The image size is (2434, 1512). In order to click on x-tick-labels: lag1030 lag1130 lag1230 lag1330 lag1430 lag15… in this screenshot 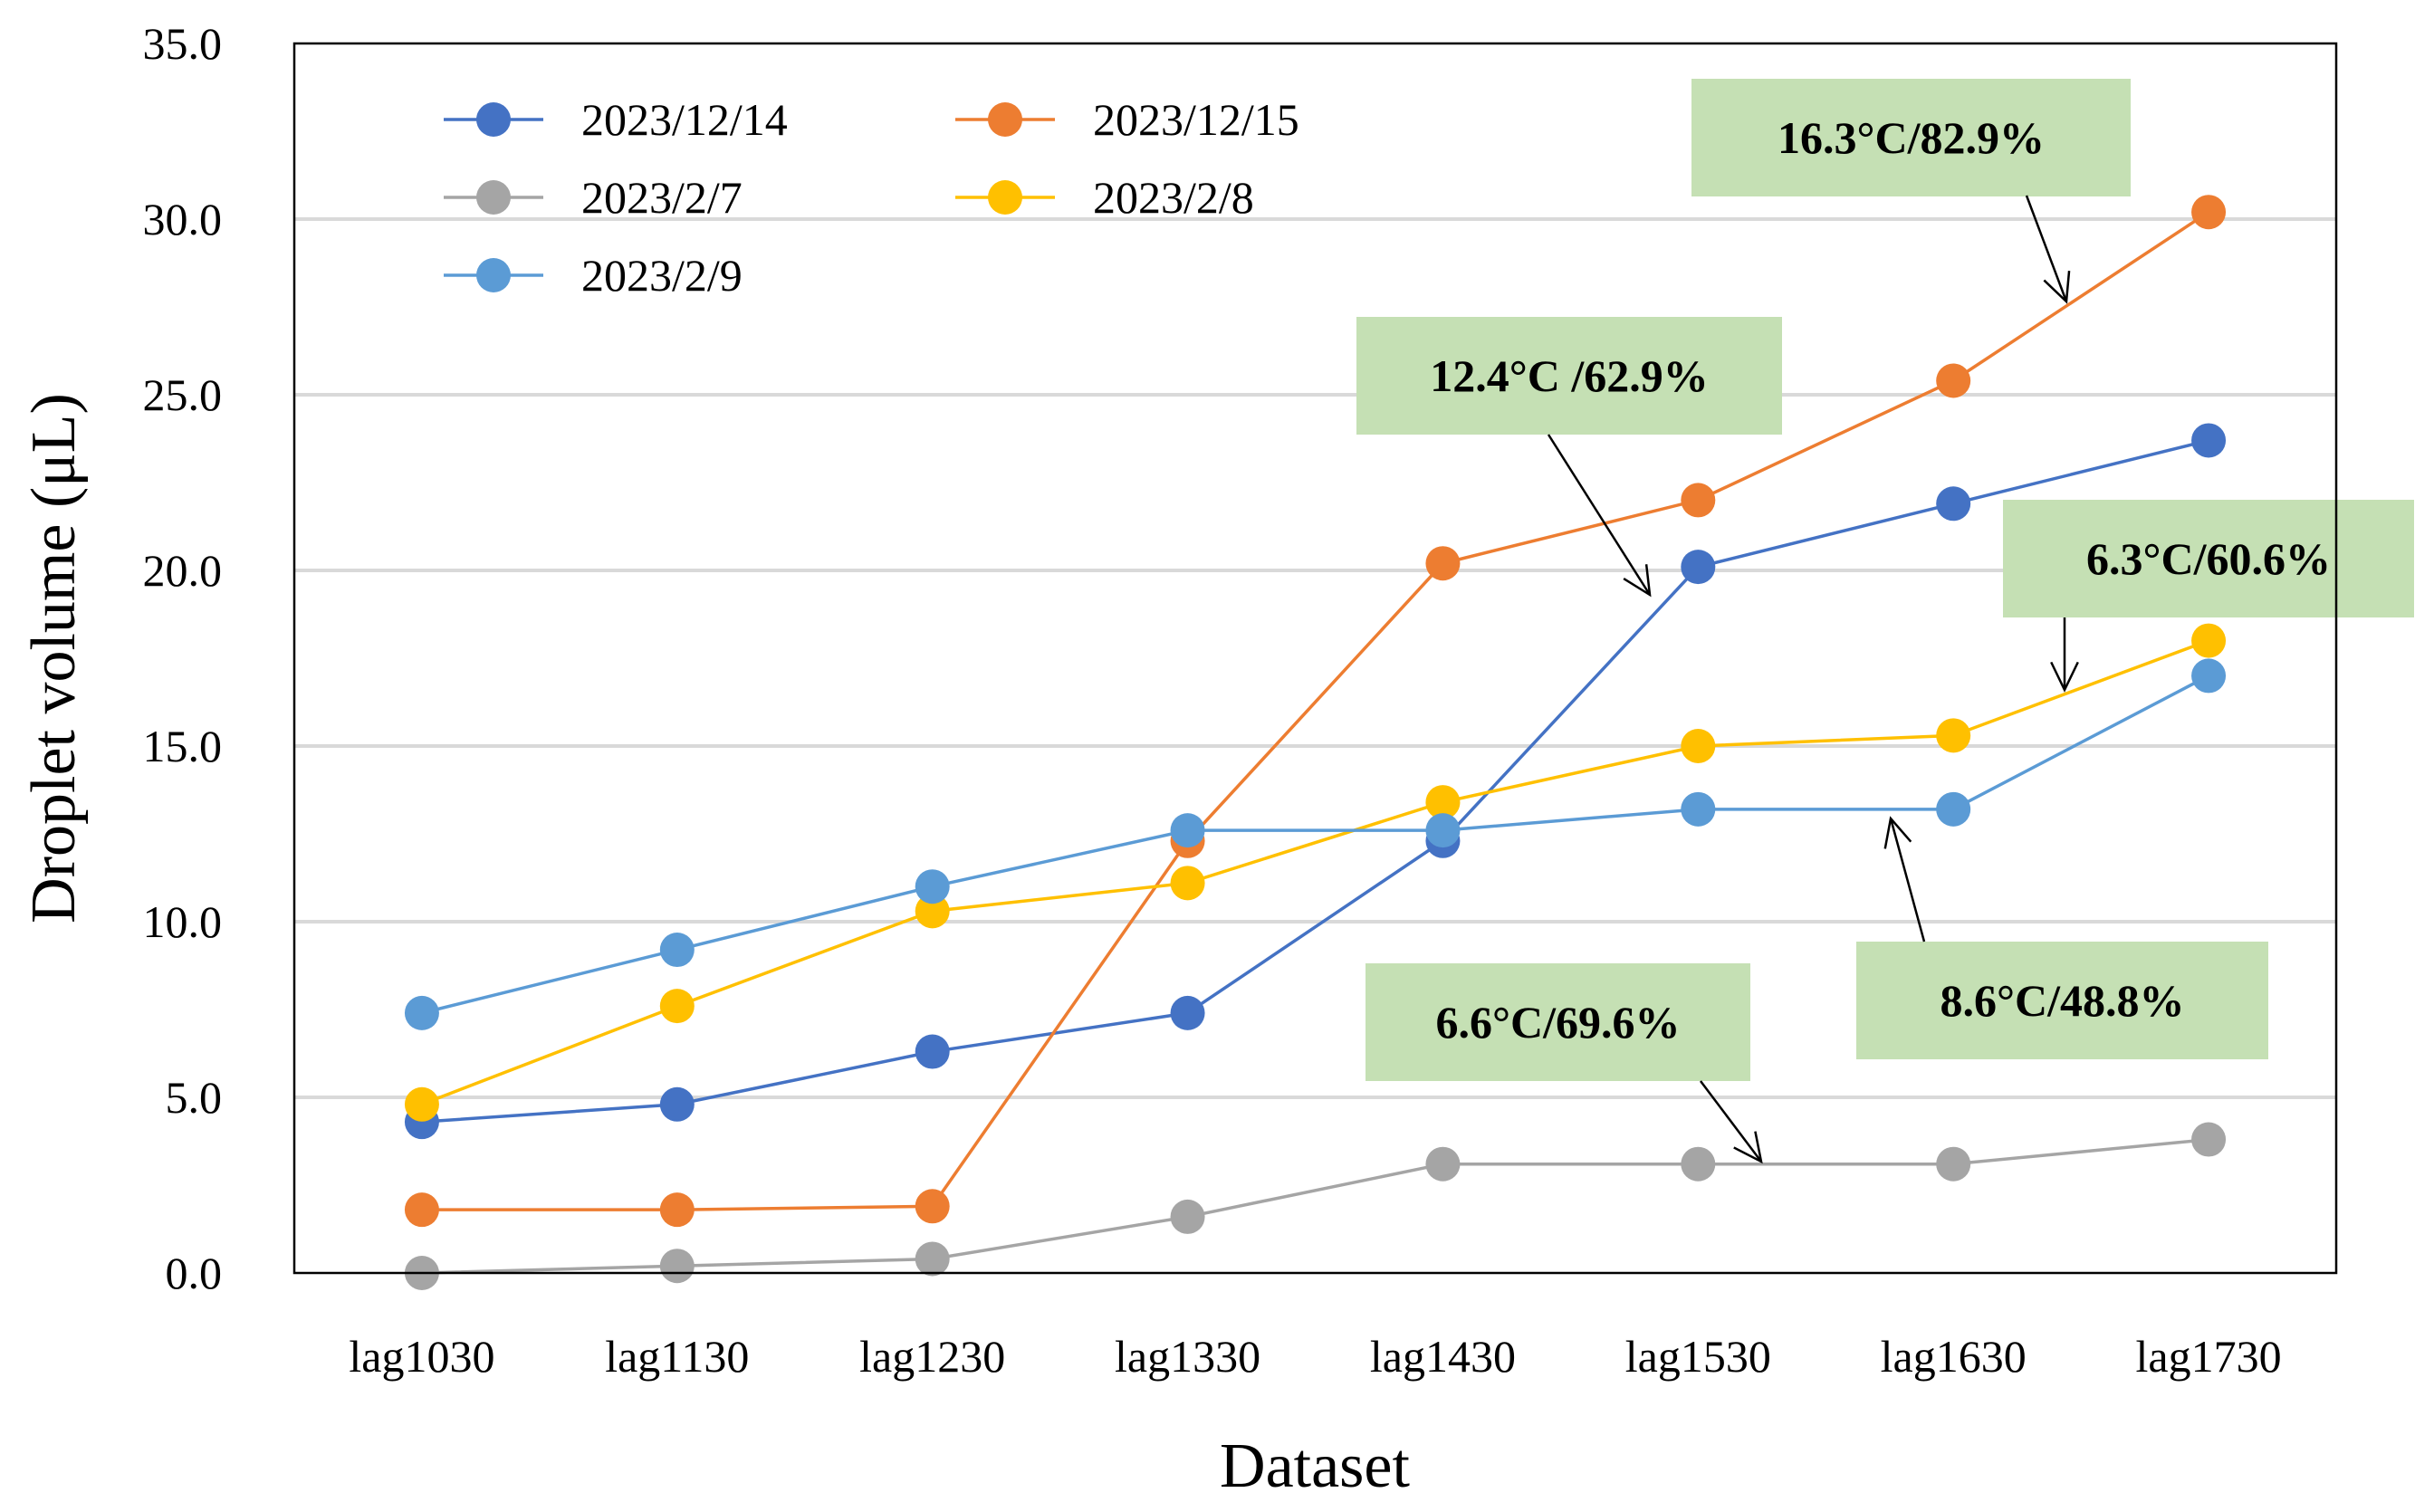, I will do `click(1315, 1356)`.